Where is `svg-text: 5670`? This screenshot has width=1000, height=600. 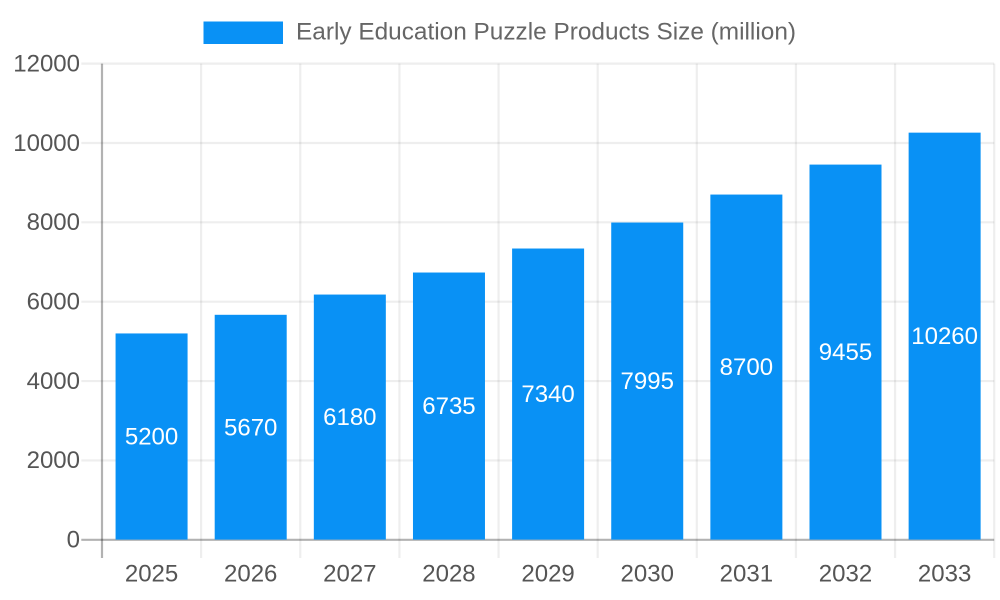 svg-text: 5670 is located at coordinates (250, 427).